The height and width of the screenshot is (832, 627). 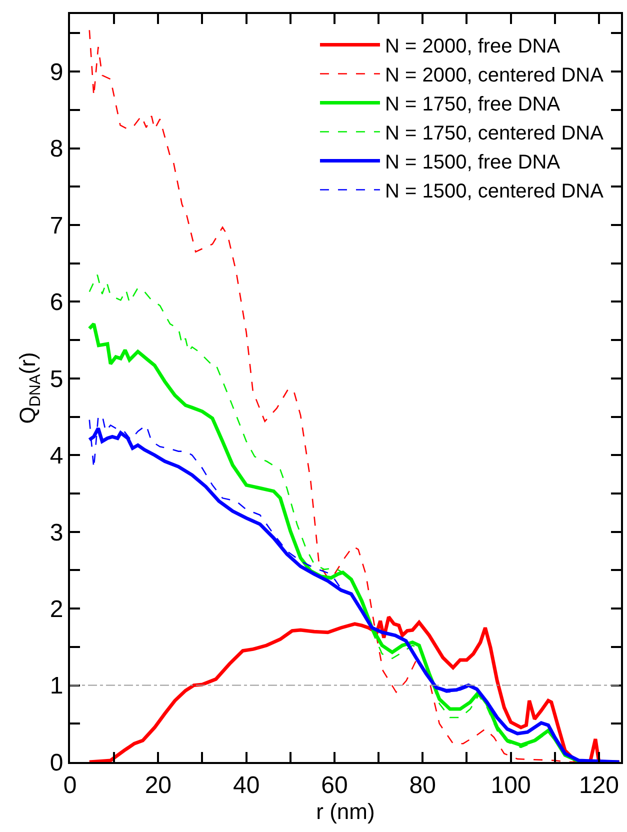 I want to click on y-tick-label: 1, so click(x=57, y=686).